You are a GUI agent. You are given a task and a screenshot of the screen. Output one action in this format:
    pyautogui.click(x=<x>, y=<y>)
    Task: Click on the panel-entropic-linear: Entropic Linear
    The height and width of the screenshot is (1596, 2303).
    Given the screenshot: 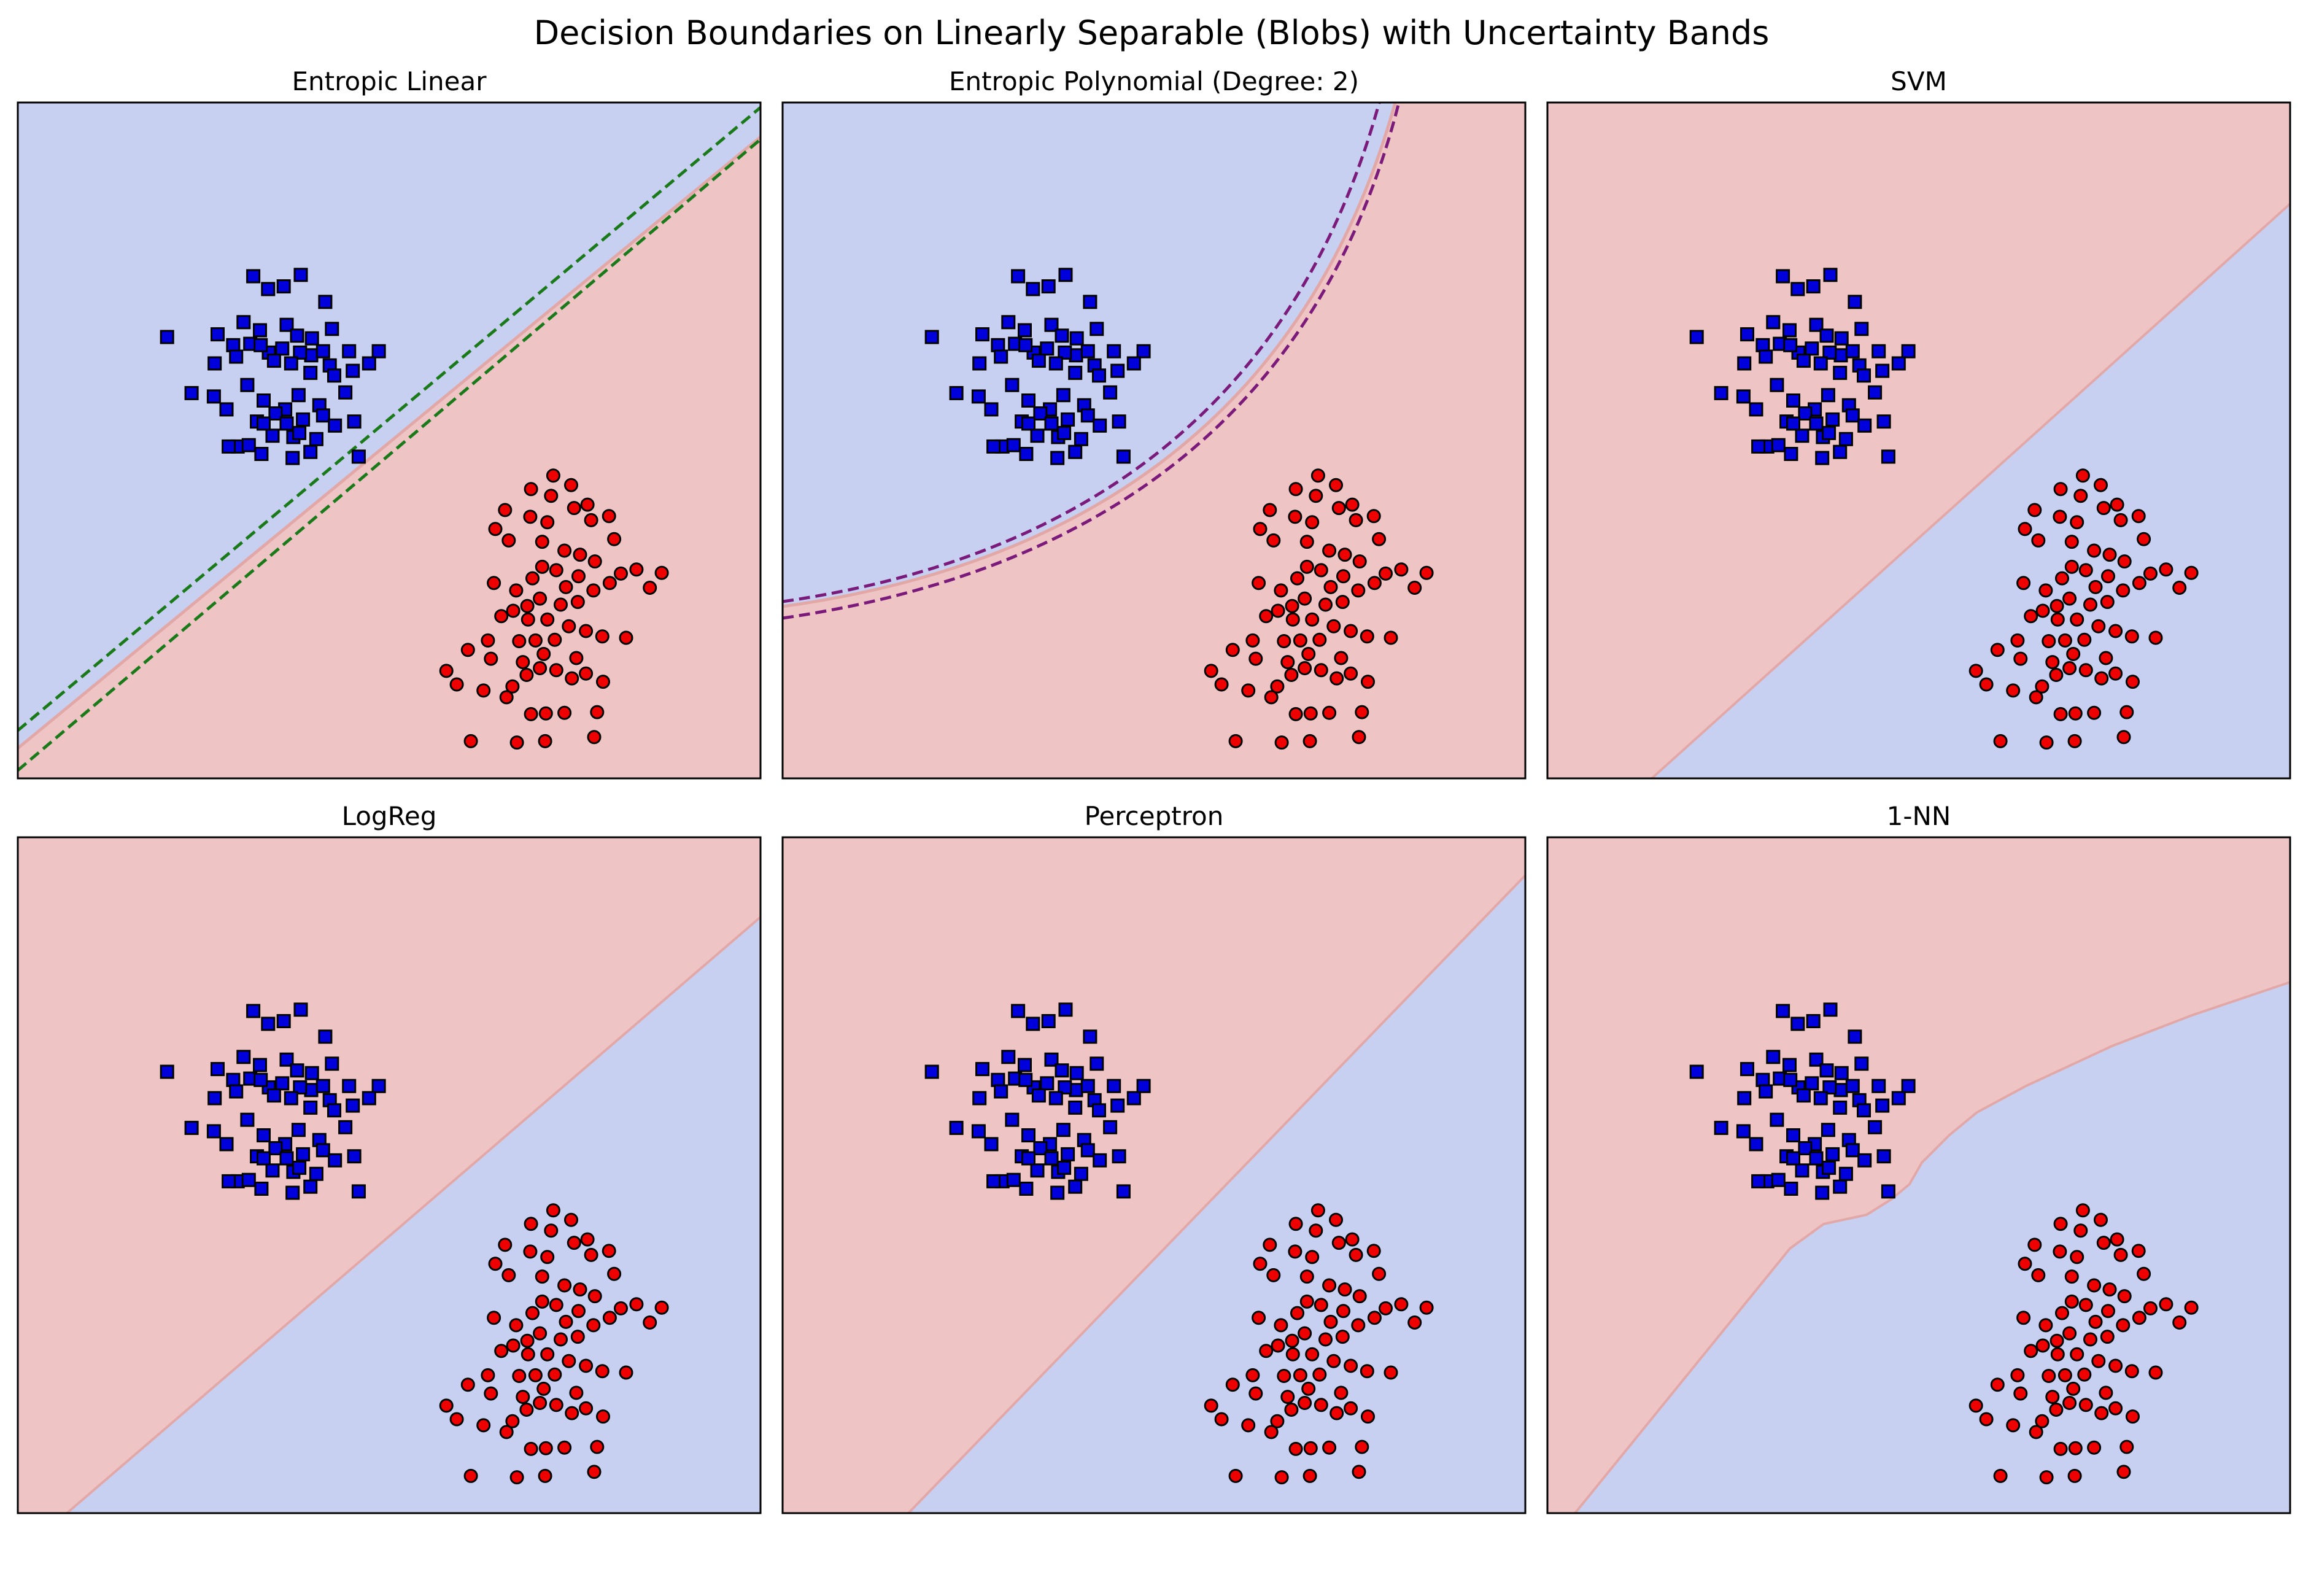 What is the action you would take?
    pyautogui.click(x=390, y=423)
    